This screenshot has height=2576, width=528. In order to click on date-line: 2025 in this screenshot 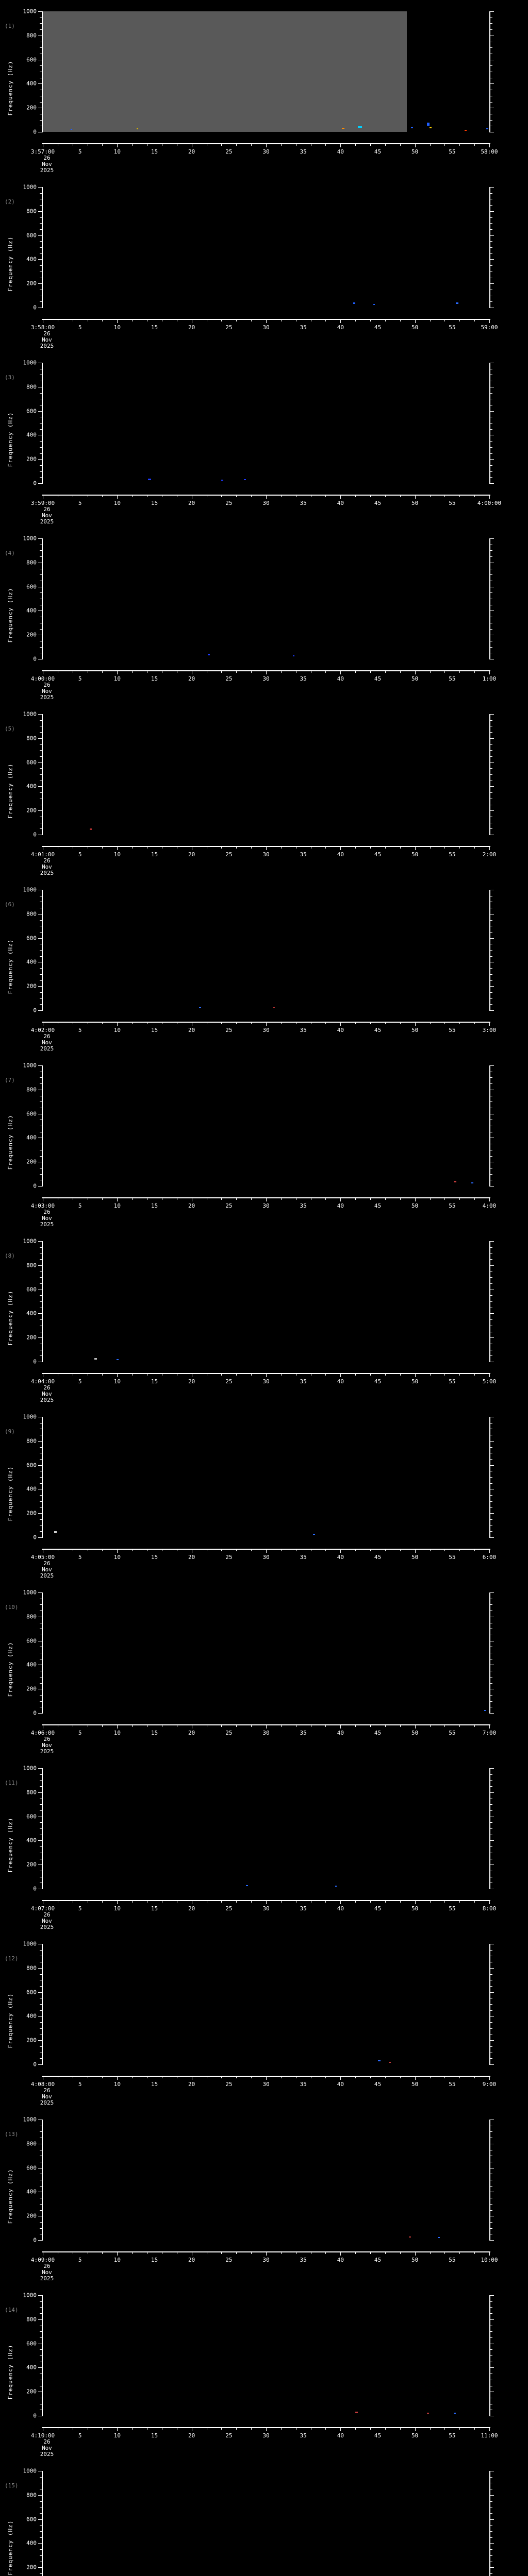, I will do `click(47, 1400)`.